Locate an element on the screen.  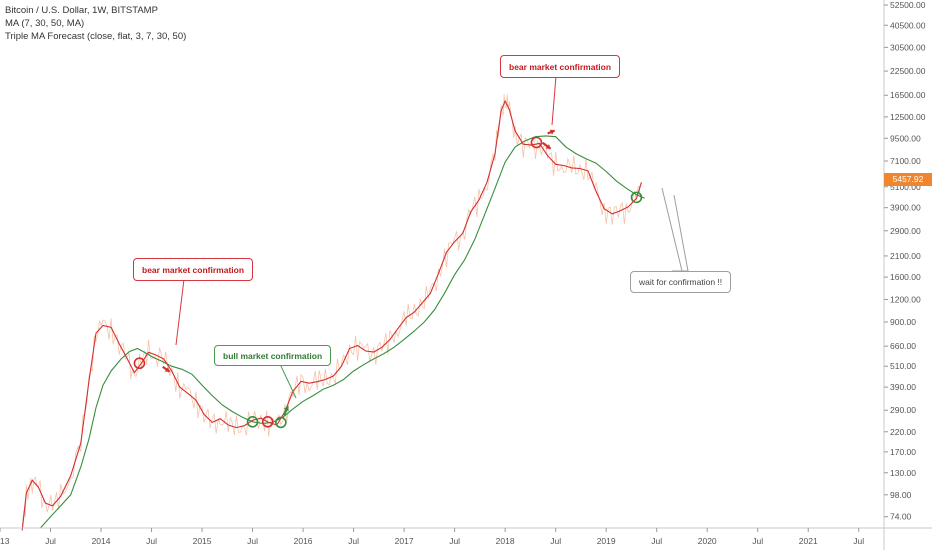
y-tick-label: 40500.00 is located at coordinates (908, 25).